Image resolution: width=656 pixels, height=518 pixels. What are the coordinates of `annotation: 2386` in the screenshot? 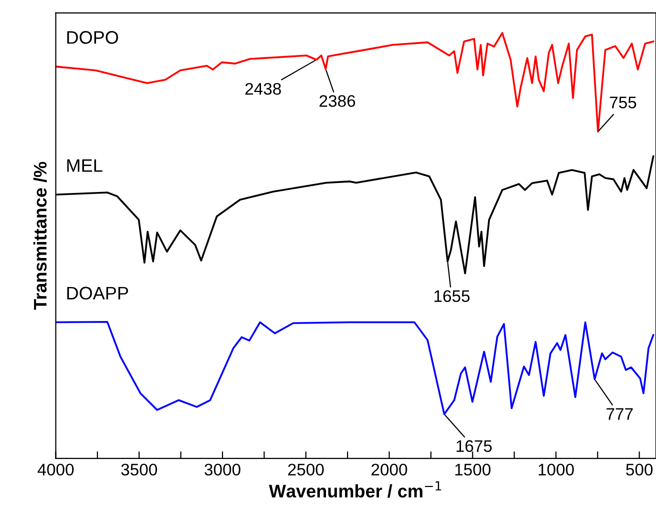 It's located at (338, 101).